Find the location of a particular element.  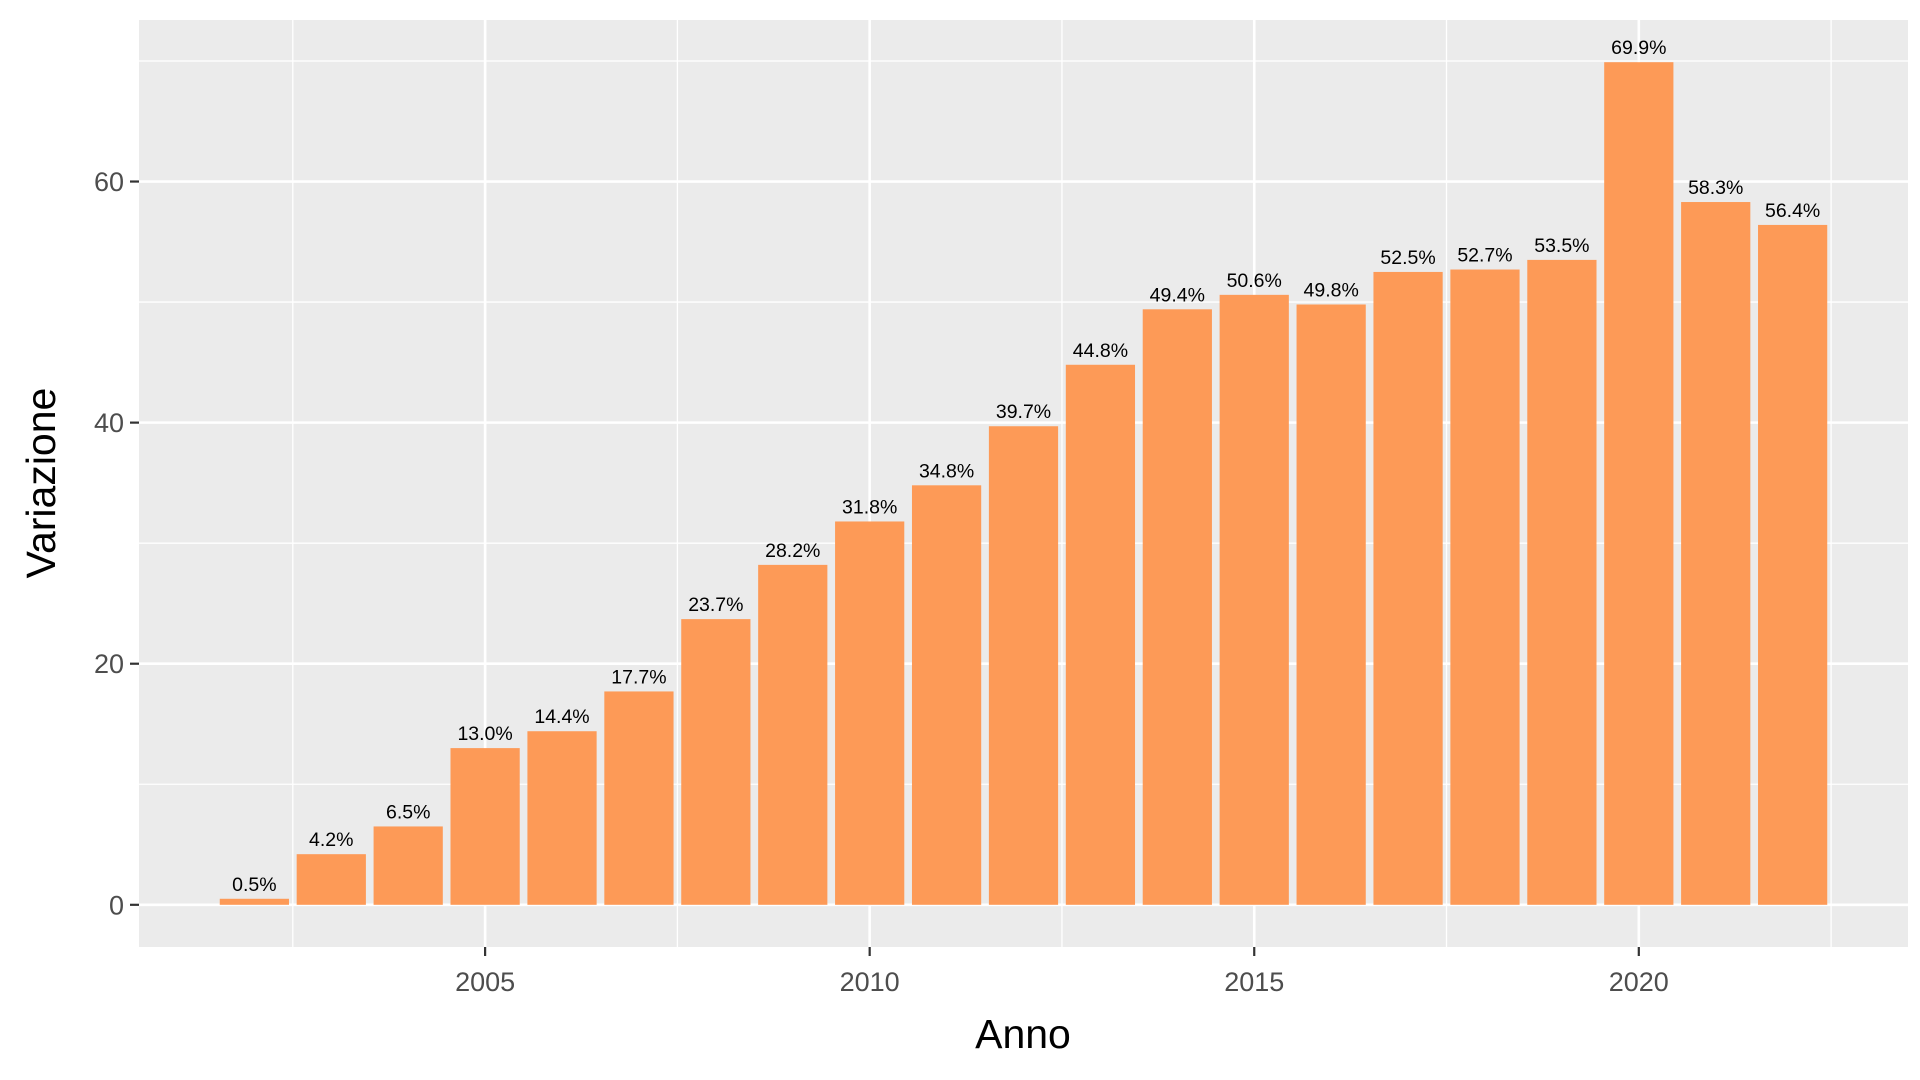

bar-label-2003: 4.2% is located at coordinates (331, 840).